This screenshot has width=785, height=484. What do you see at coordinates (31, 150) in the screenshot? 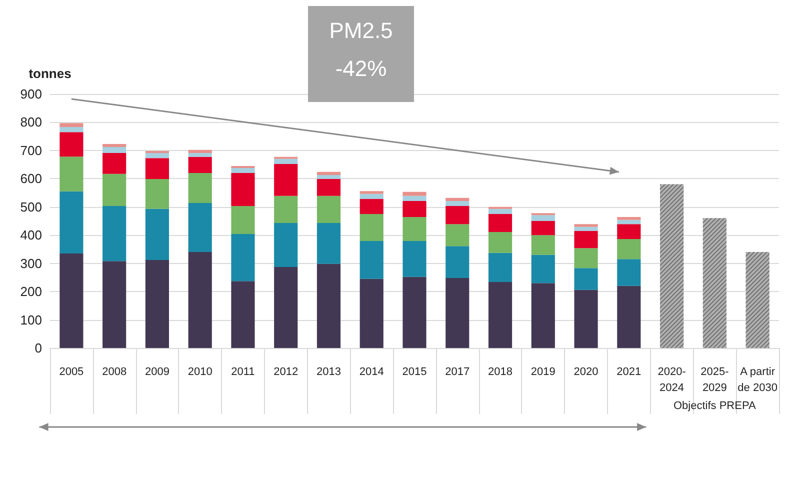
I see `y-tick-label: 700` at bounding box center [31, 150].